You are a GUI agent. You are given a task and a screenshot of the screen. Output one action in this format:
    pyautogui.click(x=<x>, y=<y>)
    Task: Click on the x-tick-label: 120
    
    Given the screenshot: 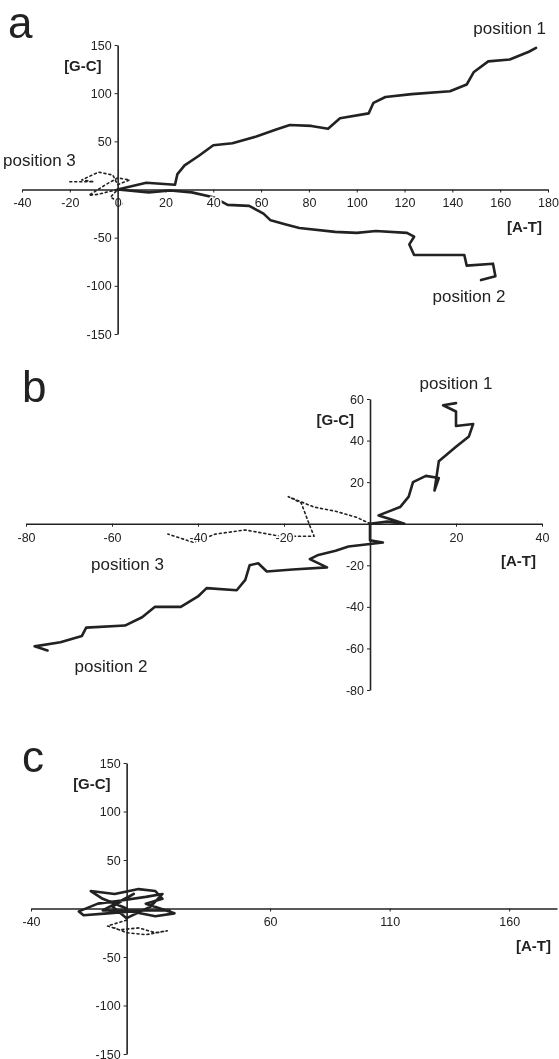 What is the action you would take?
    pyautogui.click(x=405, y=203)
    